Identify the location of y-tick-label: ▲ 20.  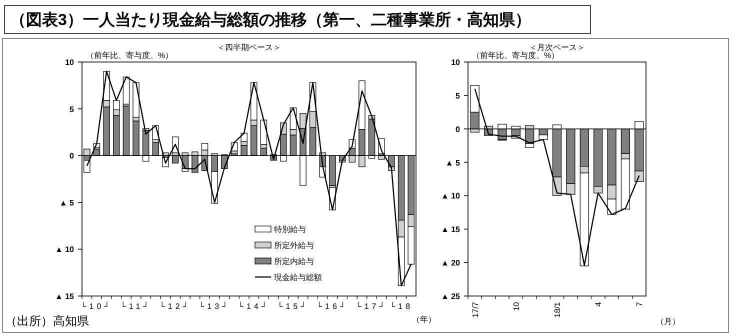
(450, 263).